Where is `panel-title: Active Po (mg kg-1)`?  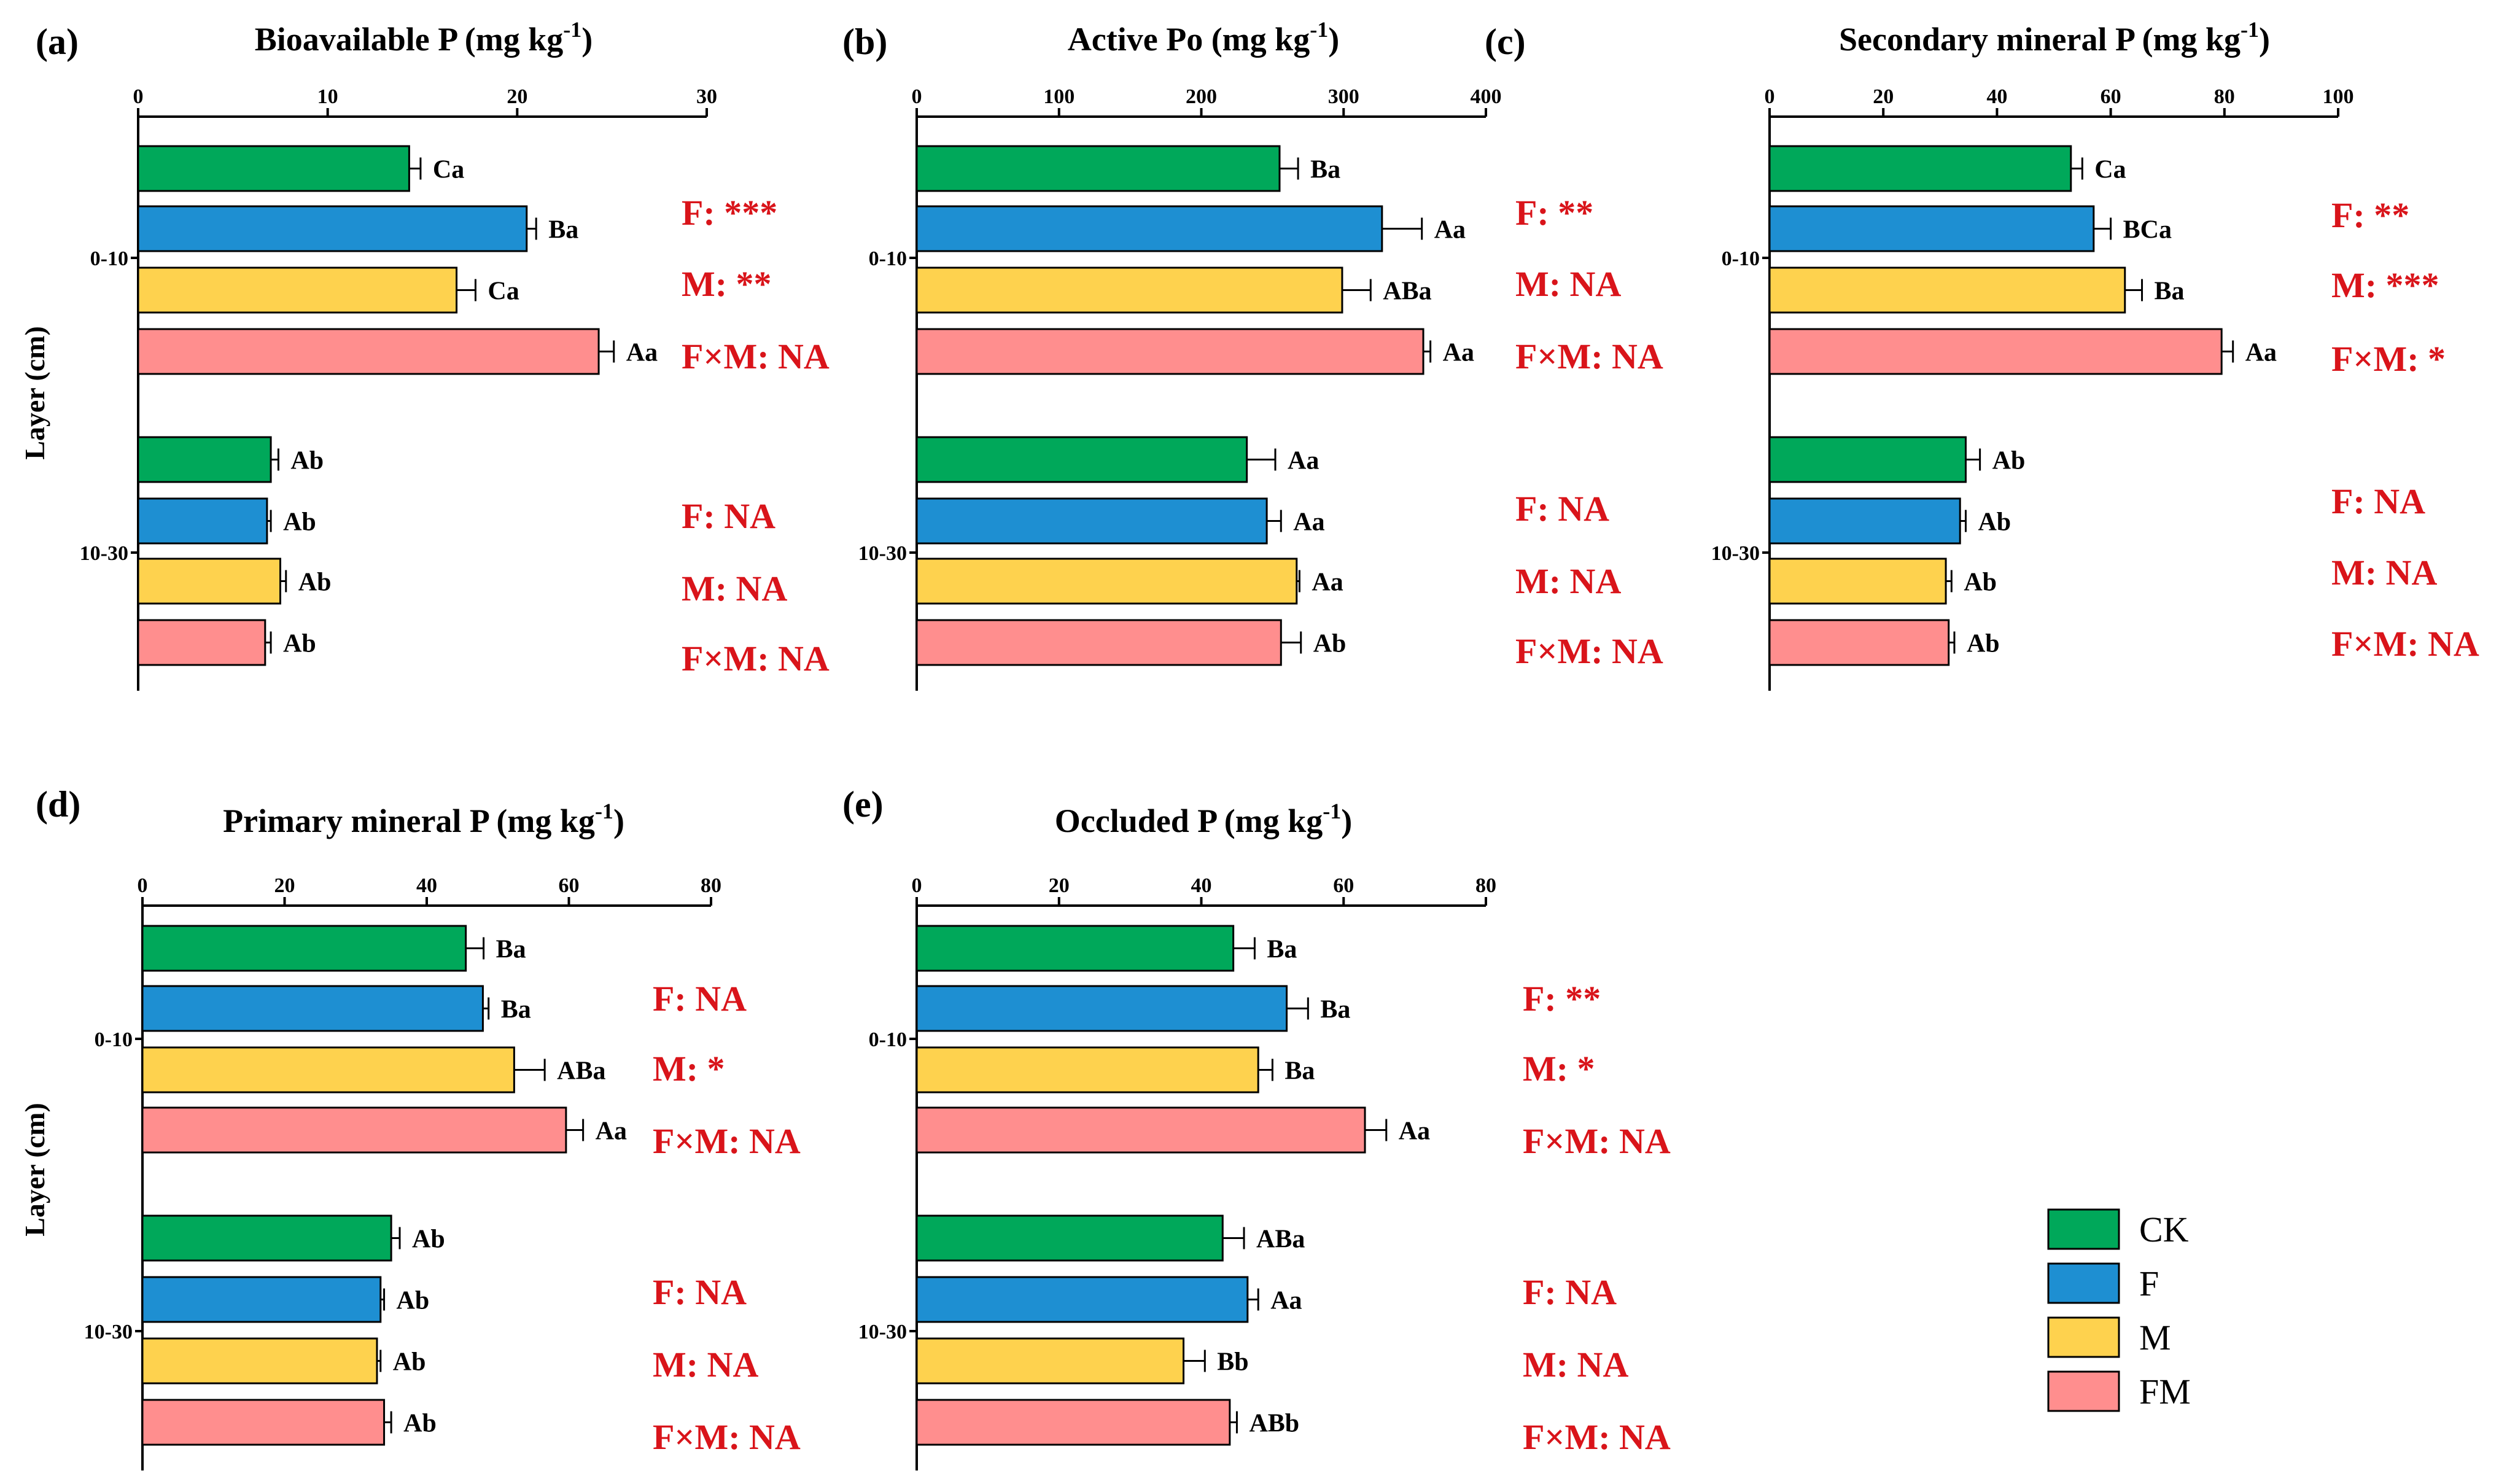
panel-title: Active Po (mg kg-1) is located at coordinates (1203, 37).